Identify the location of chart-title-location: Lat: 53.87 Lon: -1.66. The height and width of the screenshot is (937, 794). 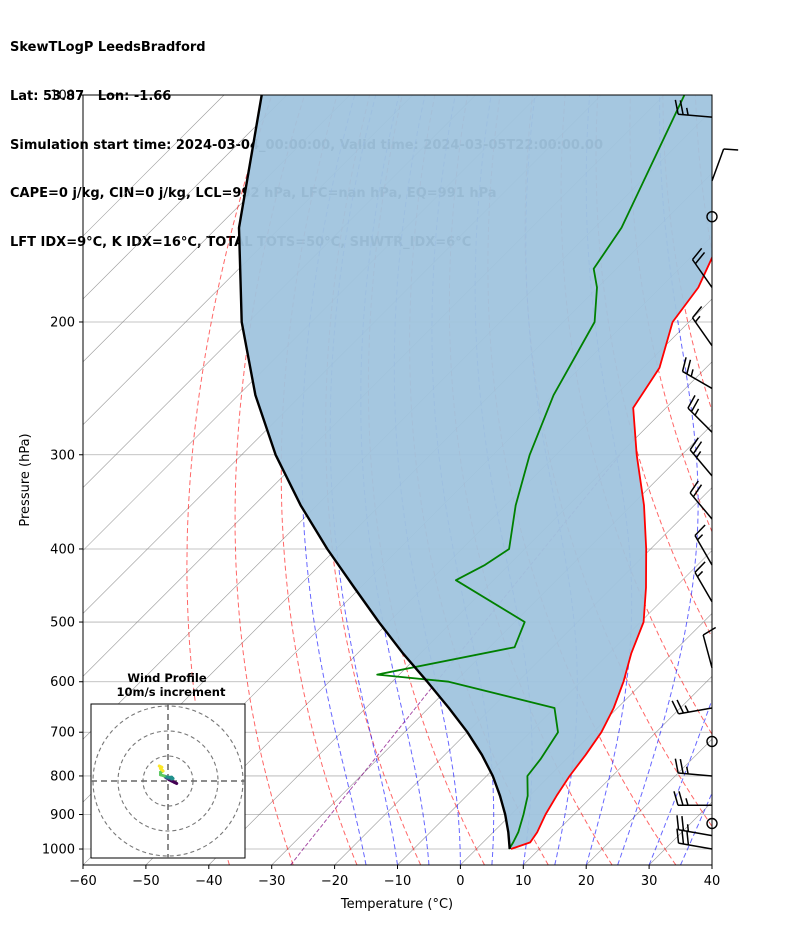
(91, 97).